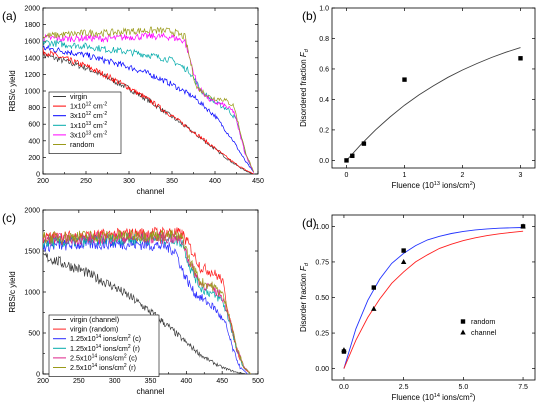  What do you see at coordinates (88, 134) in the screenshot?
I see `legend-entry-4: 3x1013 cm-2` at bounding box center [88, 134].